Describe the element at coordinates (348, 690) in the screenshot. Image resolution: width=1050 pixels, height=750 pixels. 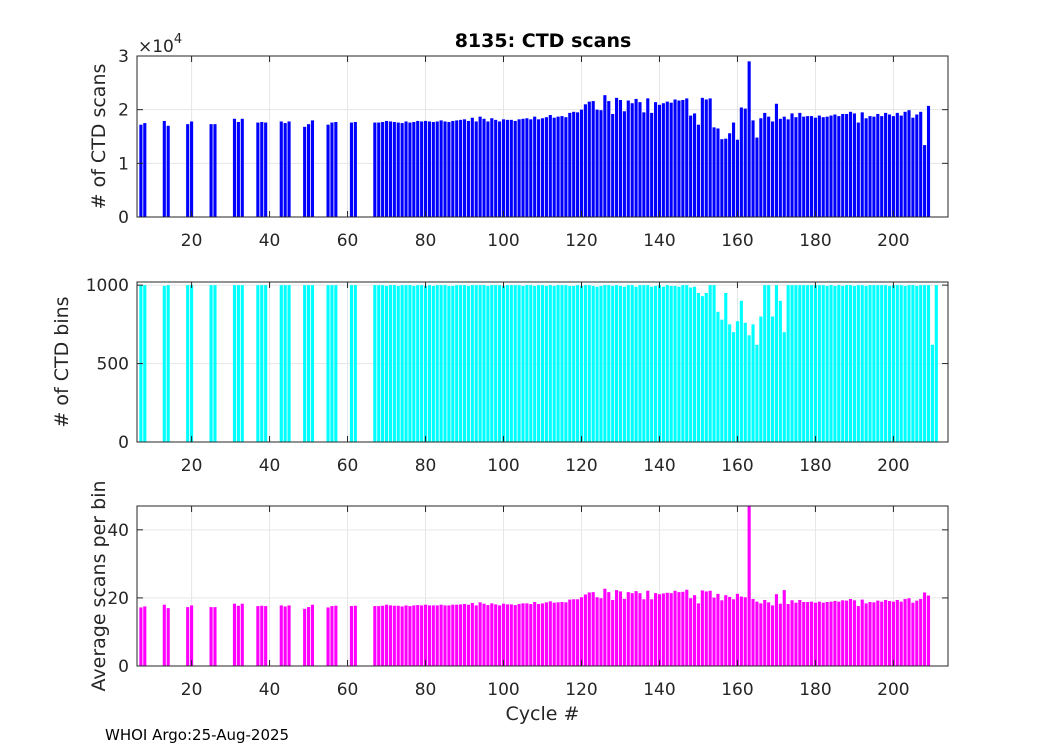
I see `x-tick-label: 60` at that location.